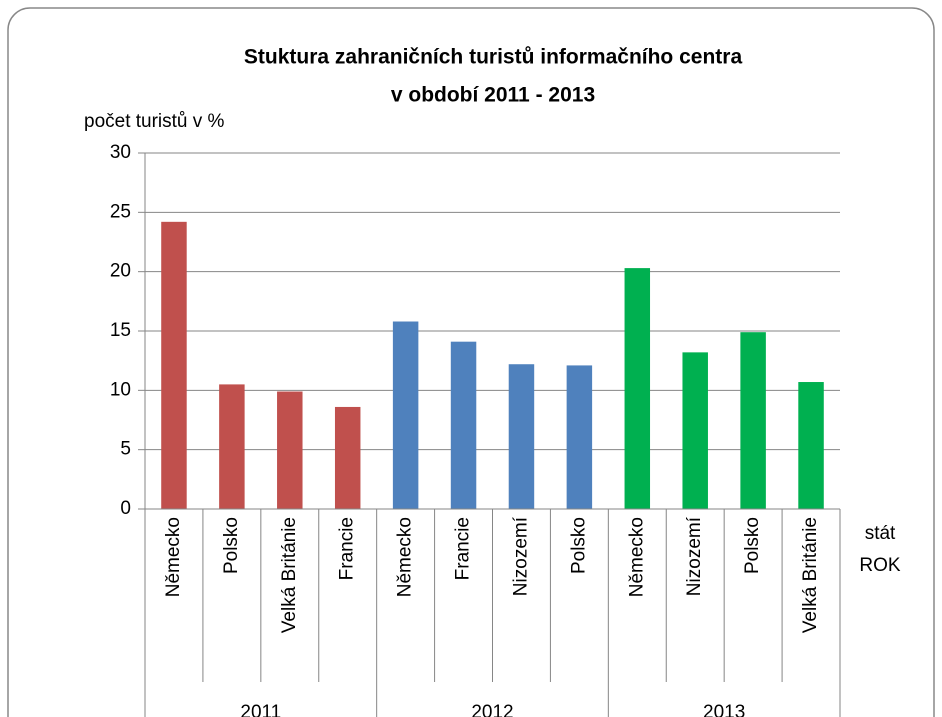 Image resolution: width=942 pixels, height=717 pixels. What do you see at coordinates (120, 330) in the screenshot?
I see `y-tick-label: 15` at bounding box center [120, 330].